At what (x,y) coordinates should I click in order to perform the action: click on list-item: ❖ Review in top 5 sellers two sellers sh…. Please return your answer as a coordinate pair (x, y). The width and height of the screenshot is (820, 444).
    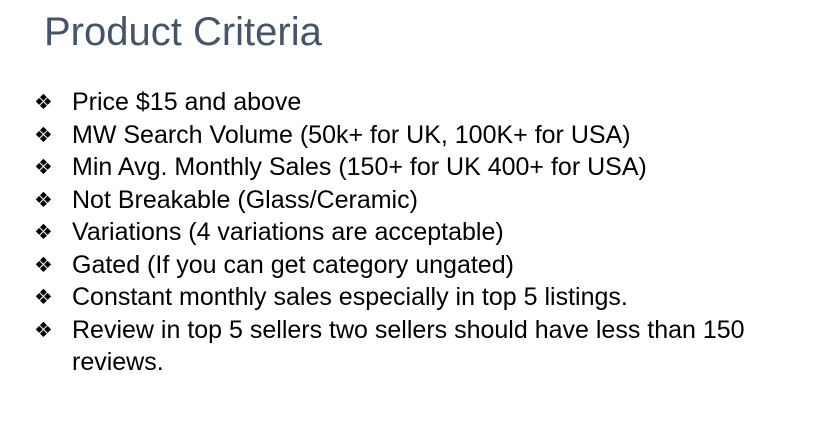
    Looking at the image, I should click on (419, 346).